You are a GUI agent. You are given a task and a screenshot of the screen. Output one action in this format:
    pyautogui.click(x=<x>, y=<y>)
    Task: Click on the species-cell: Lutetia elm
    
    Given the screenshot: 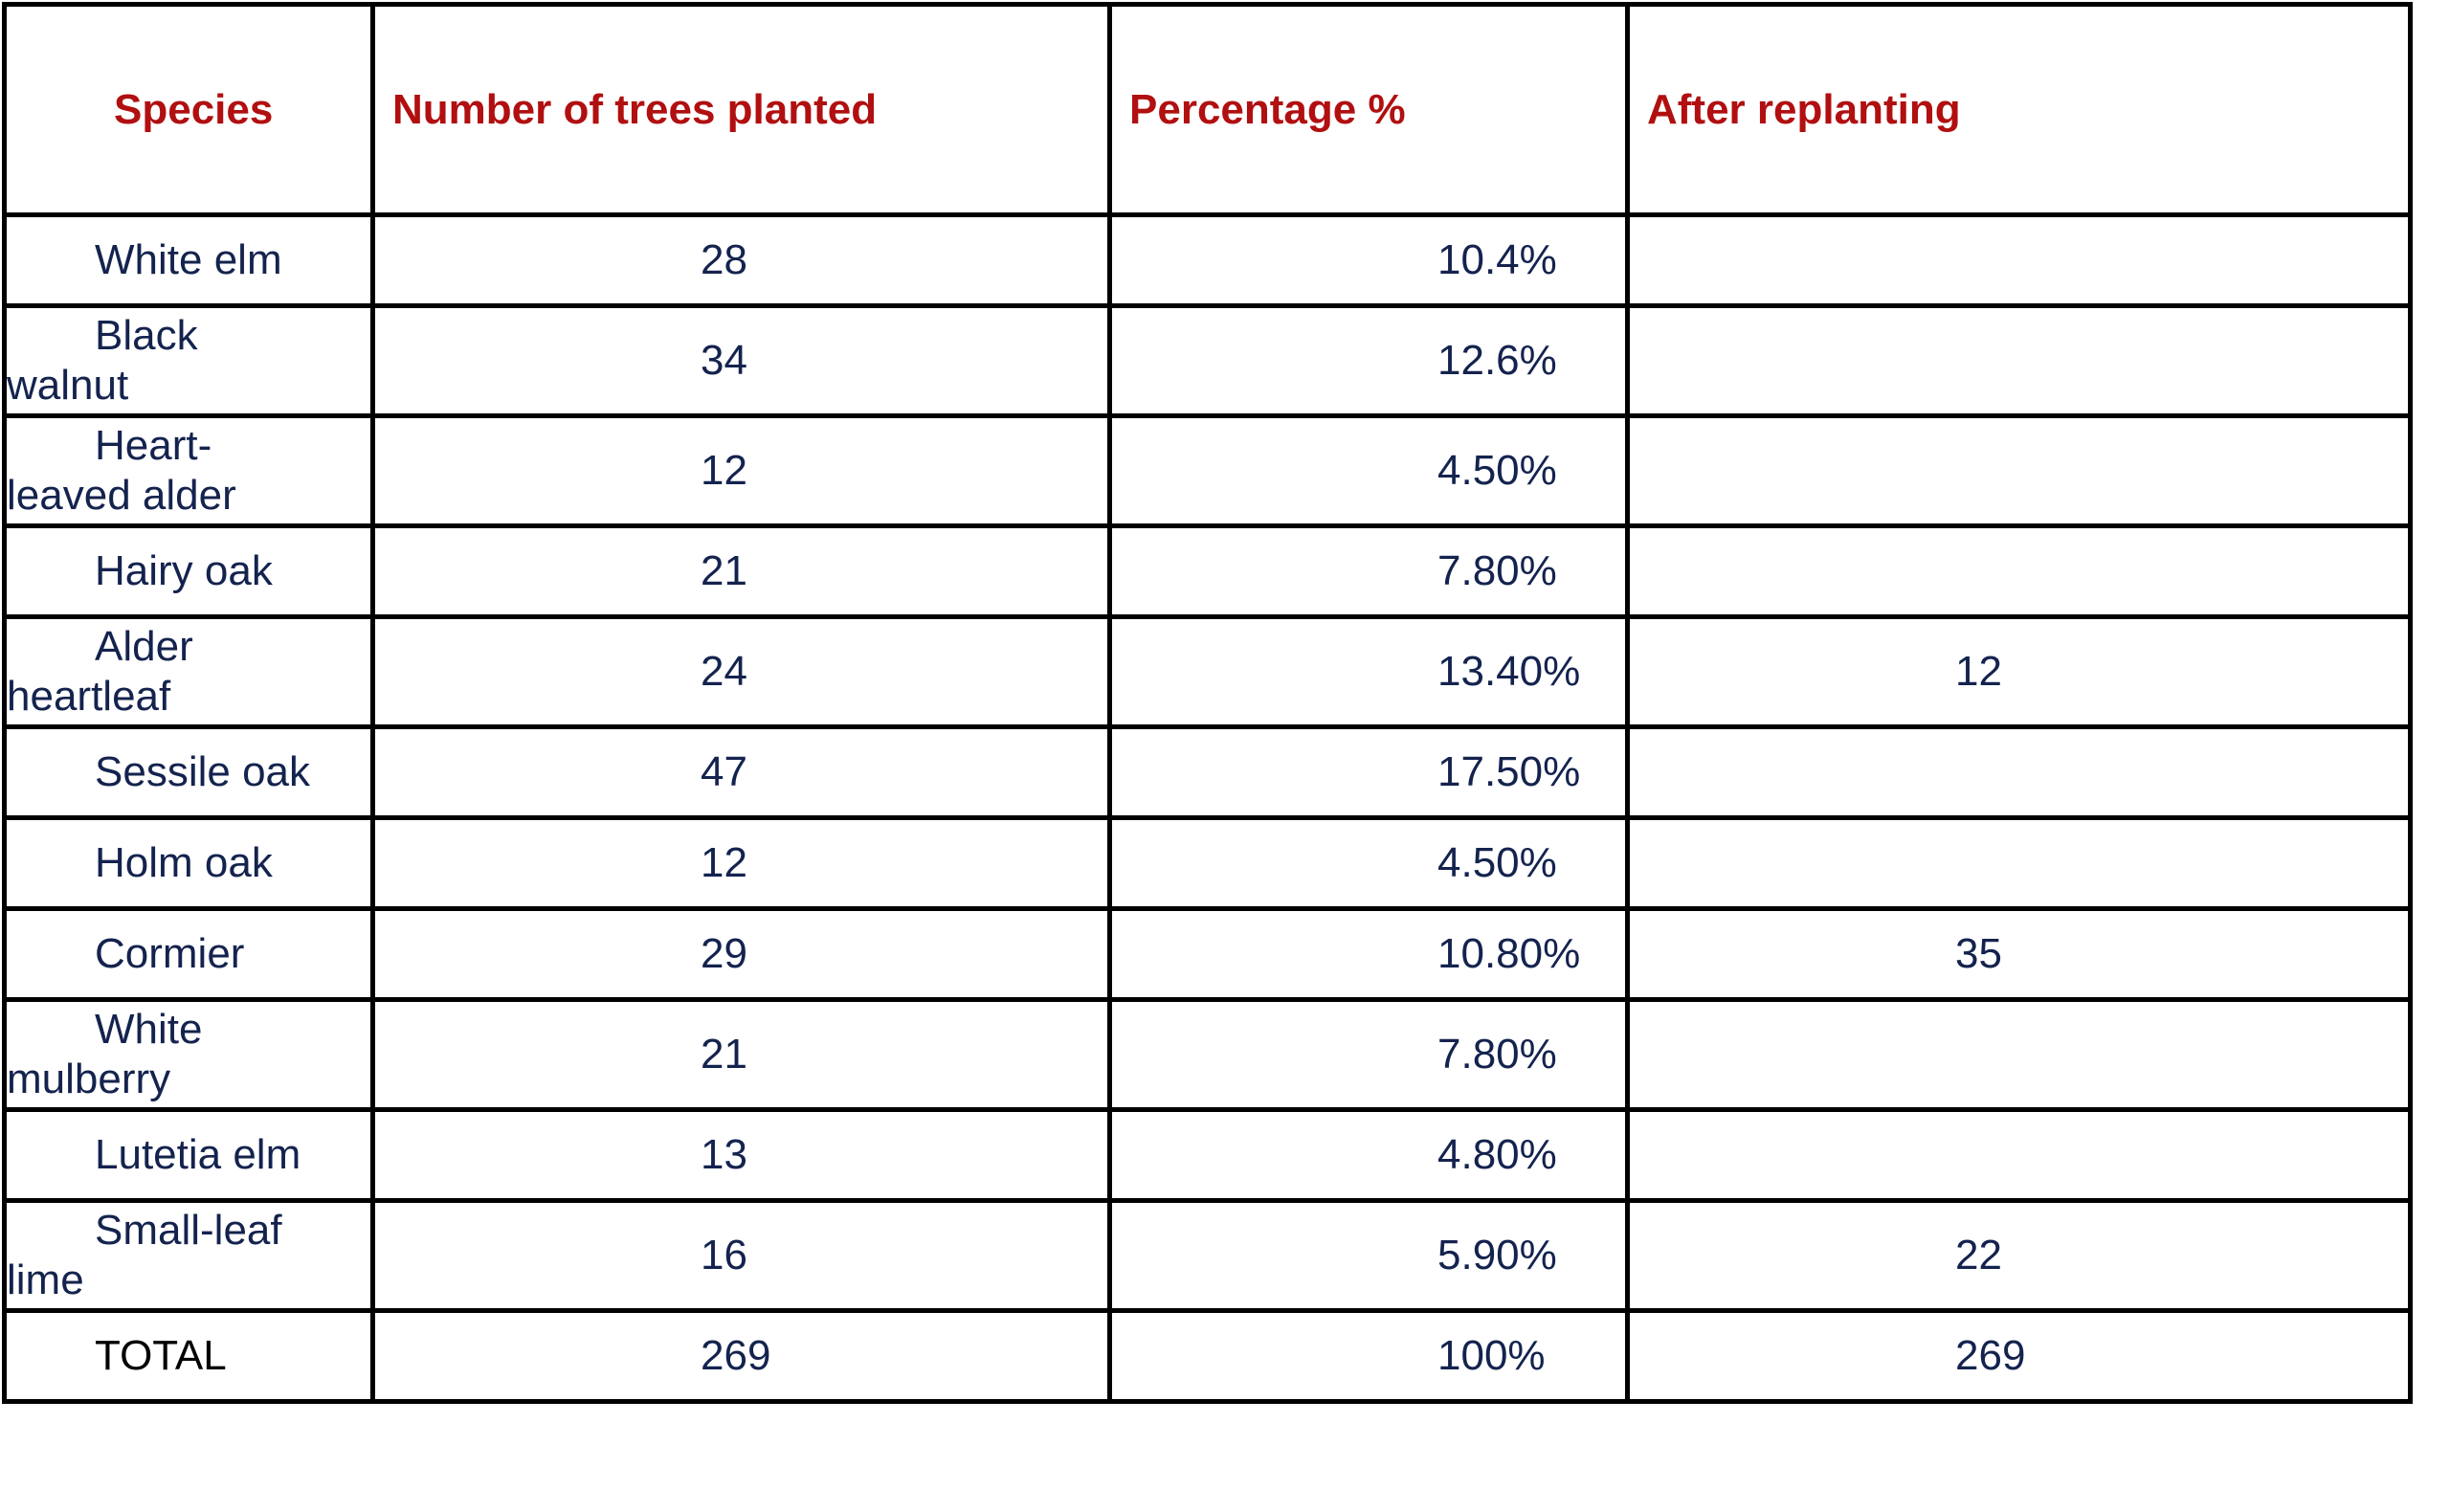 What is the action you would take?
    pyautogui.click(x=189, y=1155)
    